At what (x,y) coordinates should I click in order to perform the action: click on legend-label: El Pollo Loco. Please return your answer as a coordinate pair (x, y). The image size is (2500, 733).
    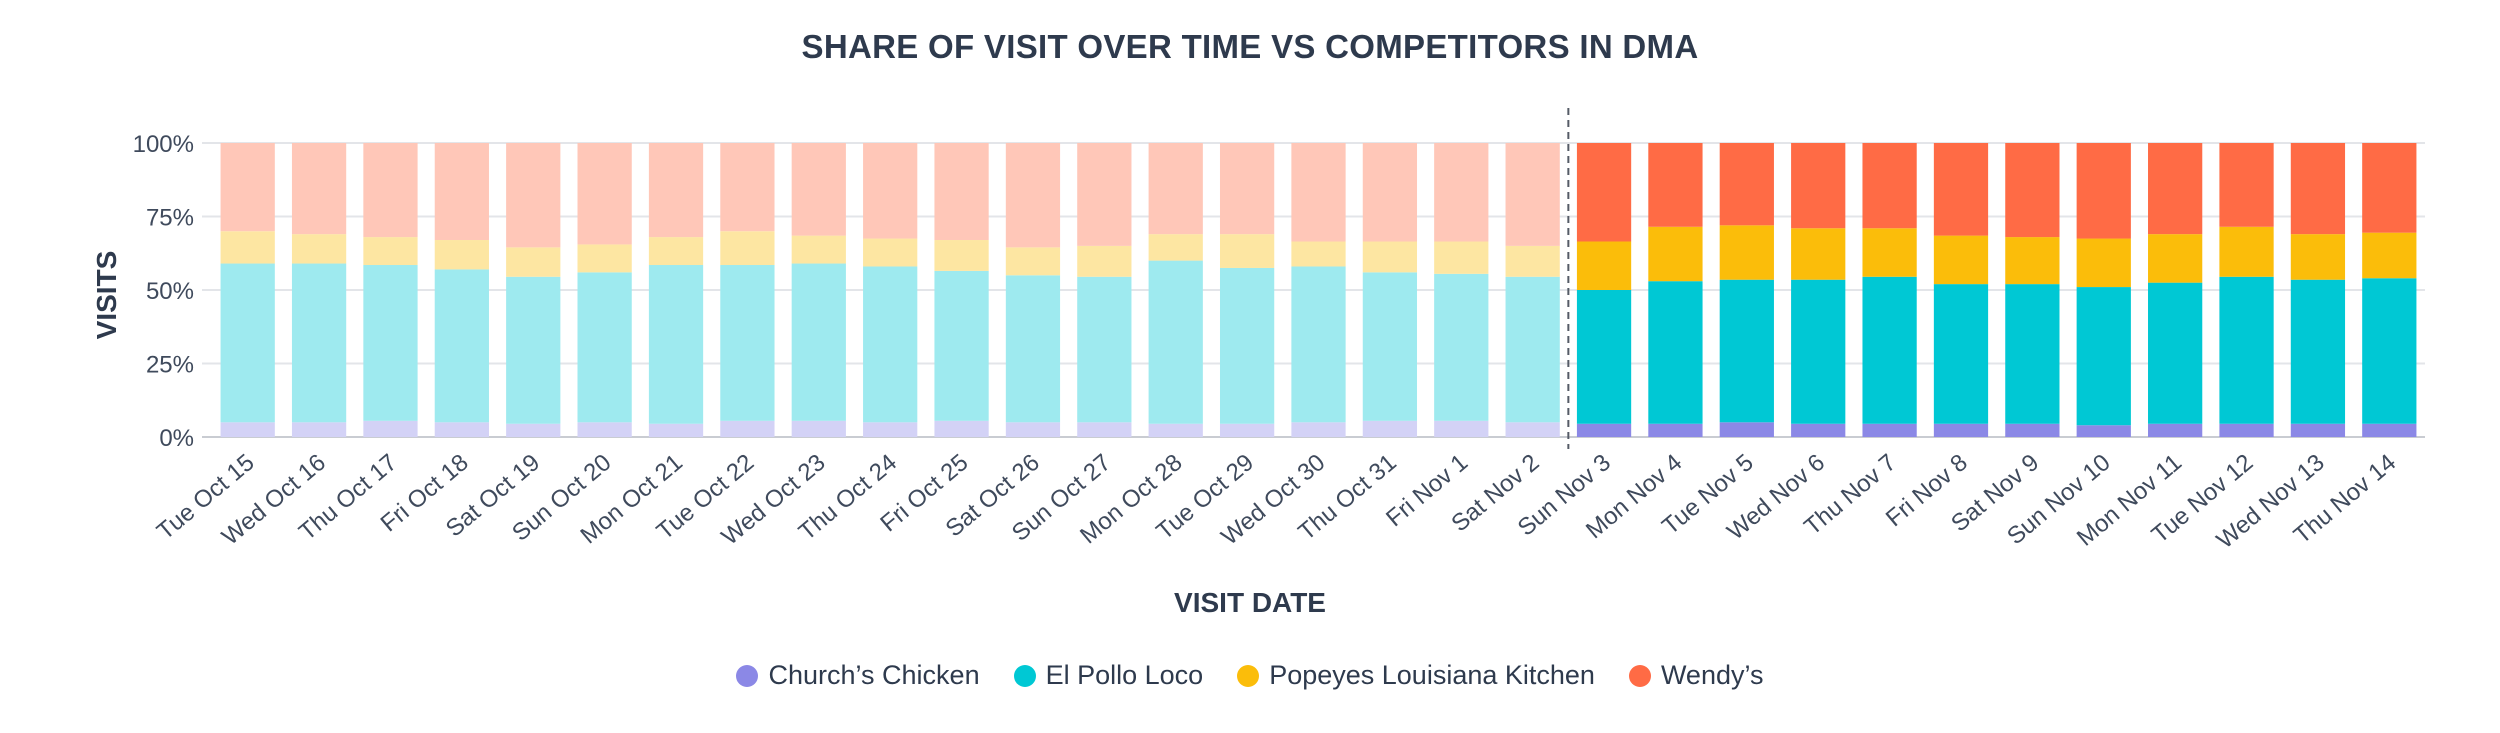
    Looking at the image, I should click on (1124, 675).